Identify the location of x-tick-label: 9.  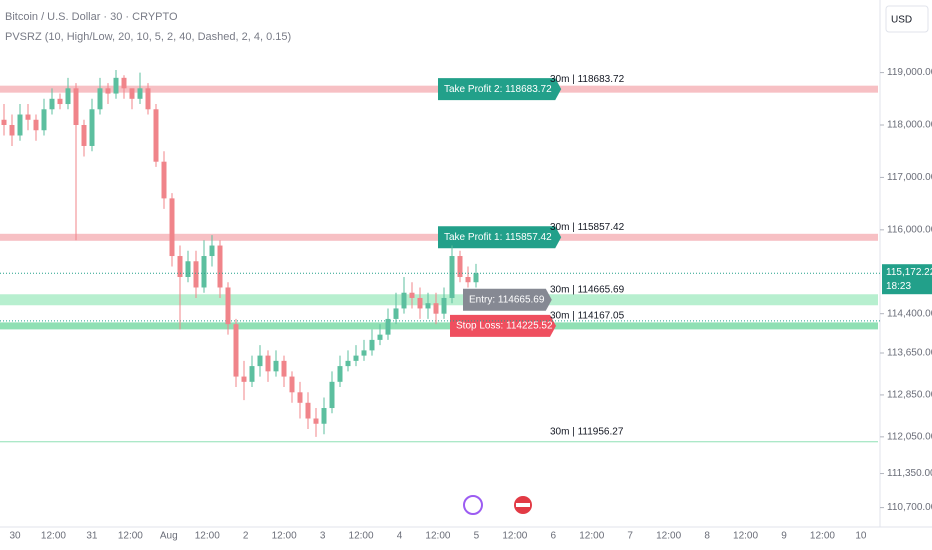
(784, 536).